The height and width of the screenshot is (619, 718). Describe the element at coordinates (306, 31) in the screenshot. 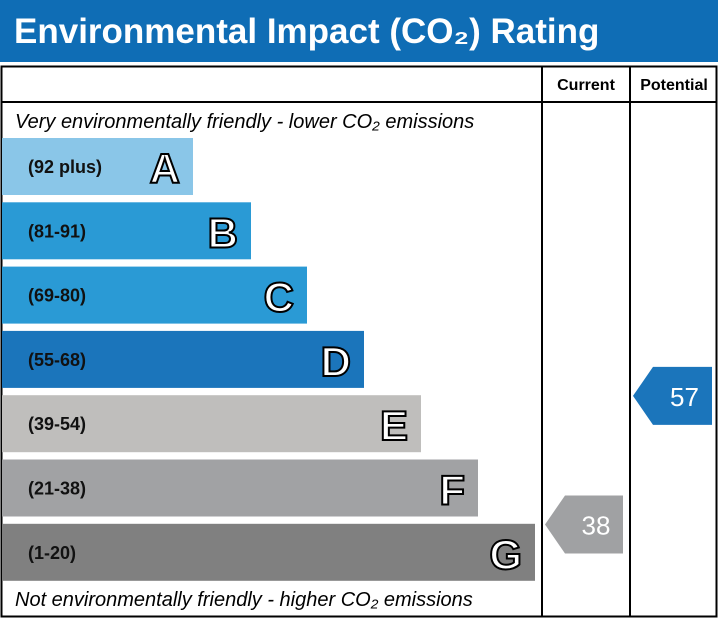

I see `chart-title: Environmental Impact (CO₂) Rating` at that location.